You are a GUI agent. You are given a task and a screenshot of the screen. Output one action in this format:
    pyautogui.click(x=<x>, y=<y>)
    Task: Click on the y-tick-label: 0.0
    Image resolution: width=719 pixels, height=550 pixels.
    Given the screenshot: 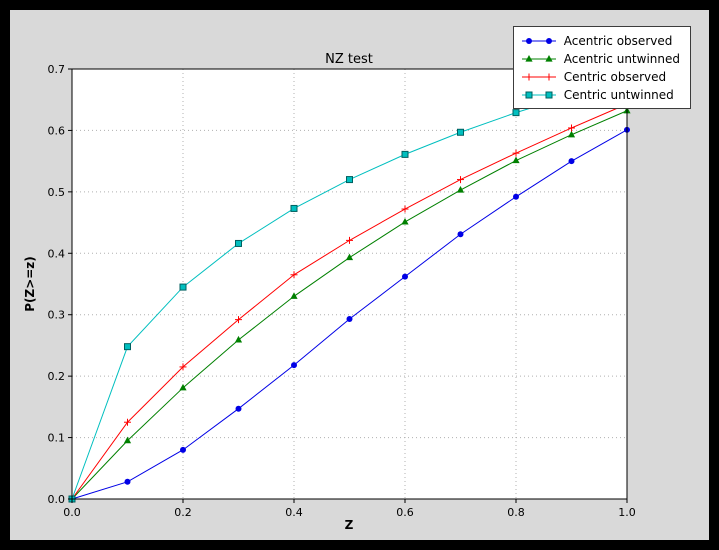 What is the action you would take?
    pyautogui.click(x=57, y=499)
    